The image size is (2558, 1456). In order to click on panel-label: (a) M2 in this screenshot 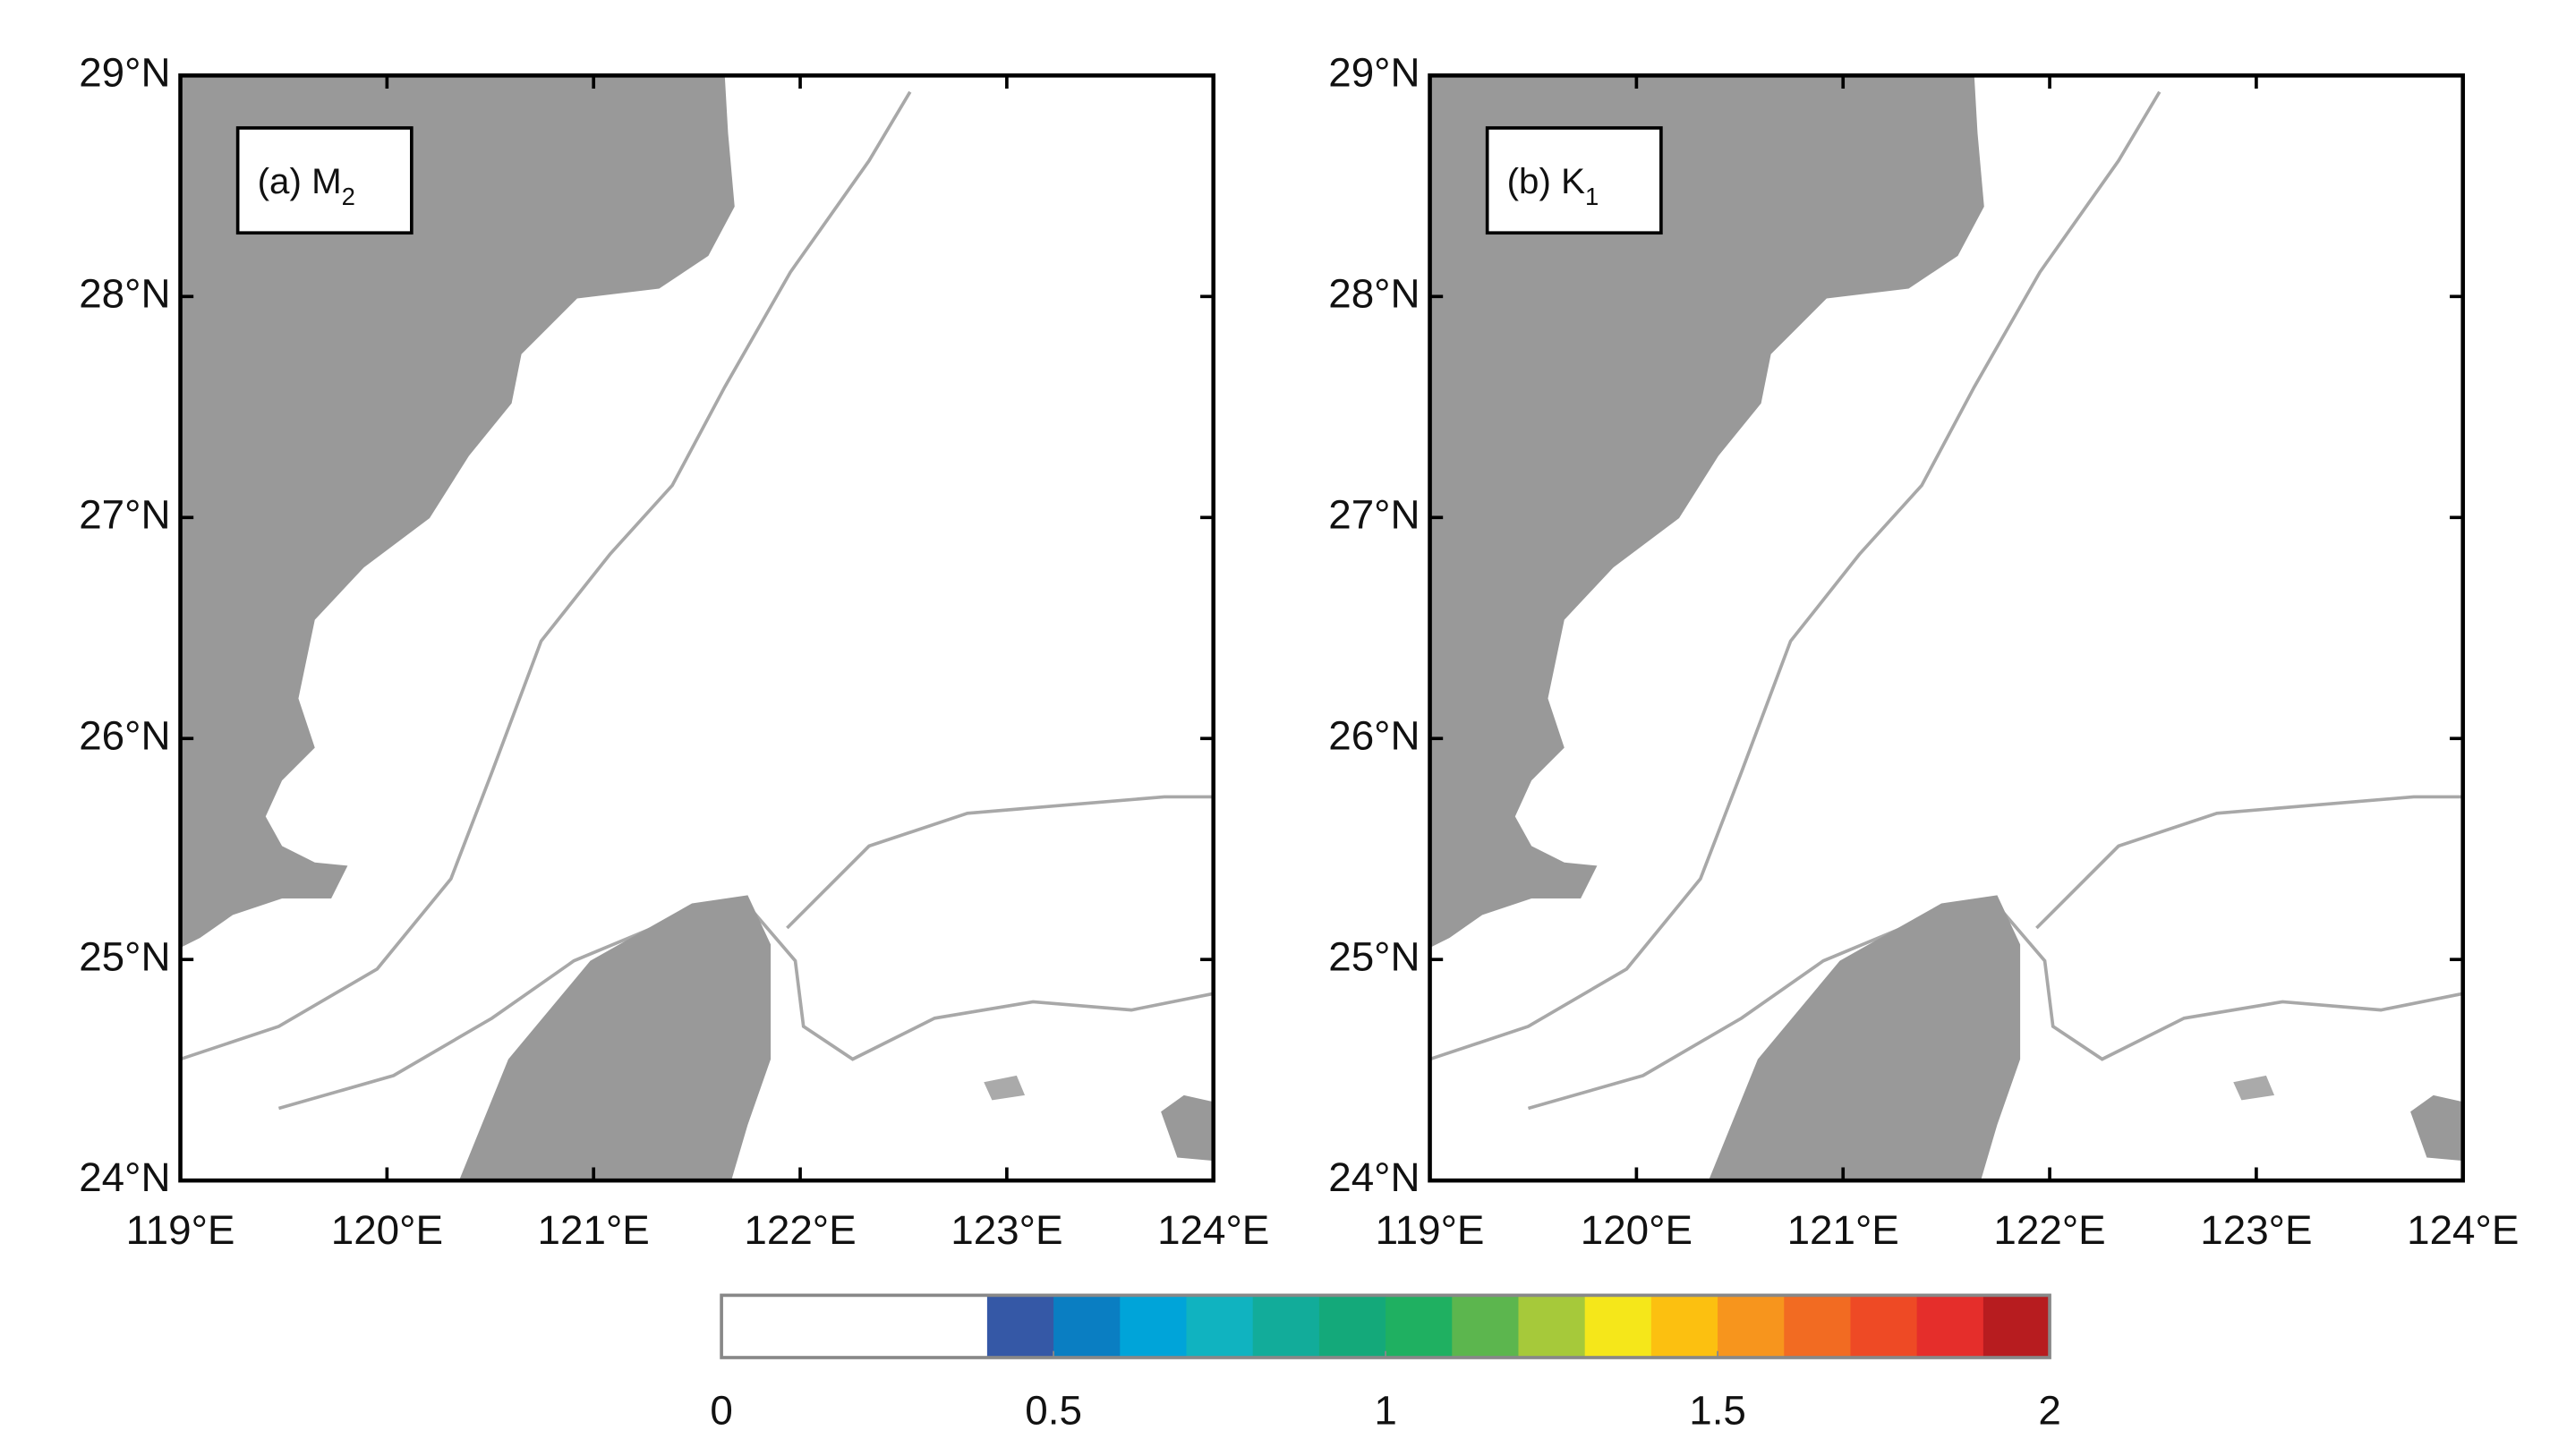, I will do `click(306, 186)`.